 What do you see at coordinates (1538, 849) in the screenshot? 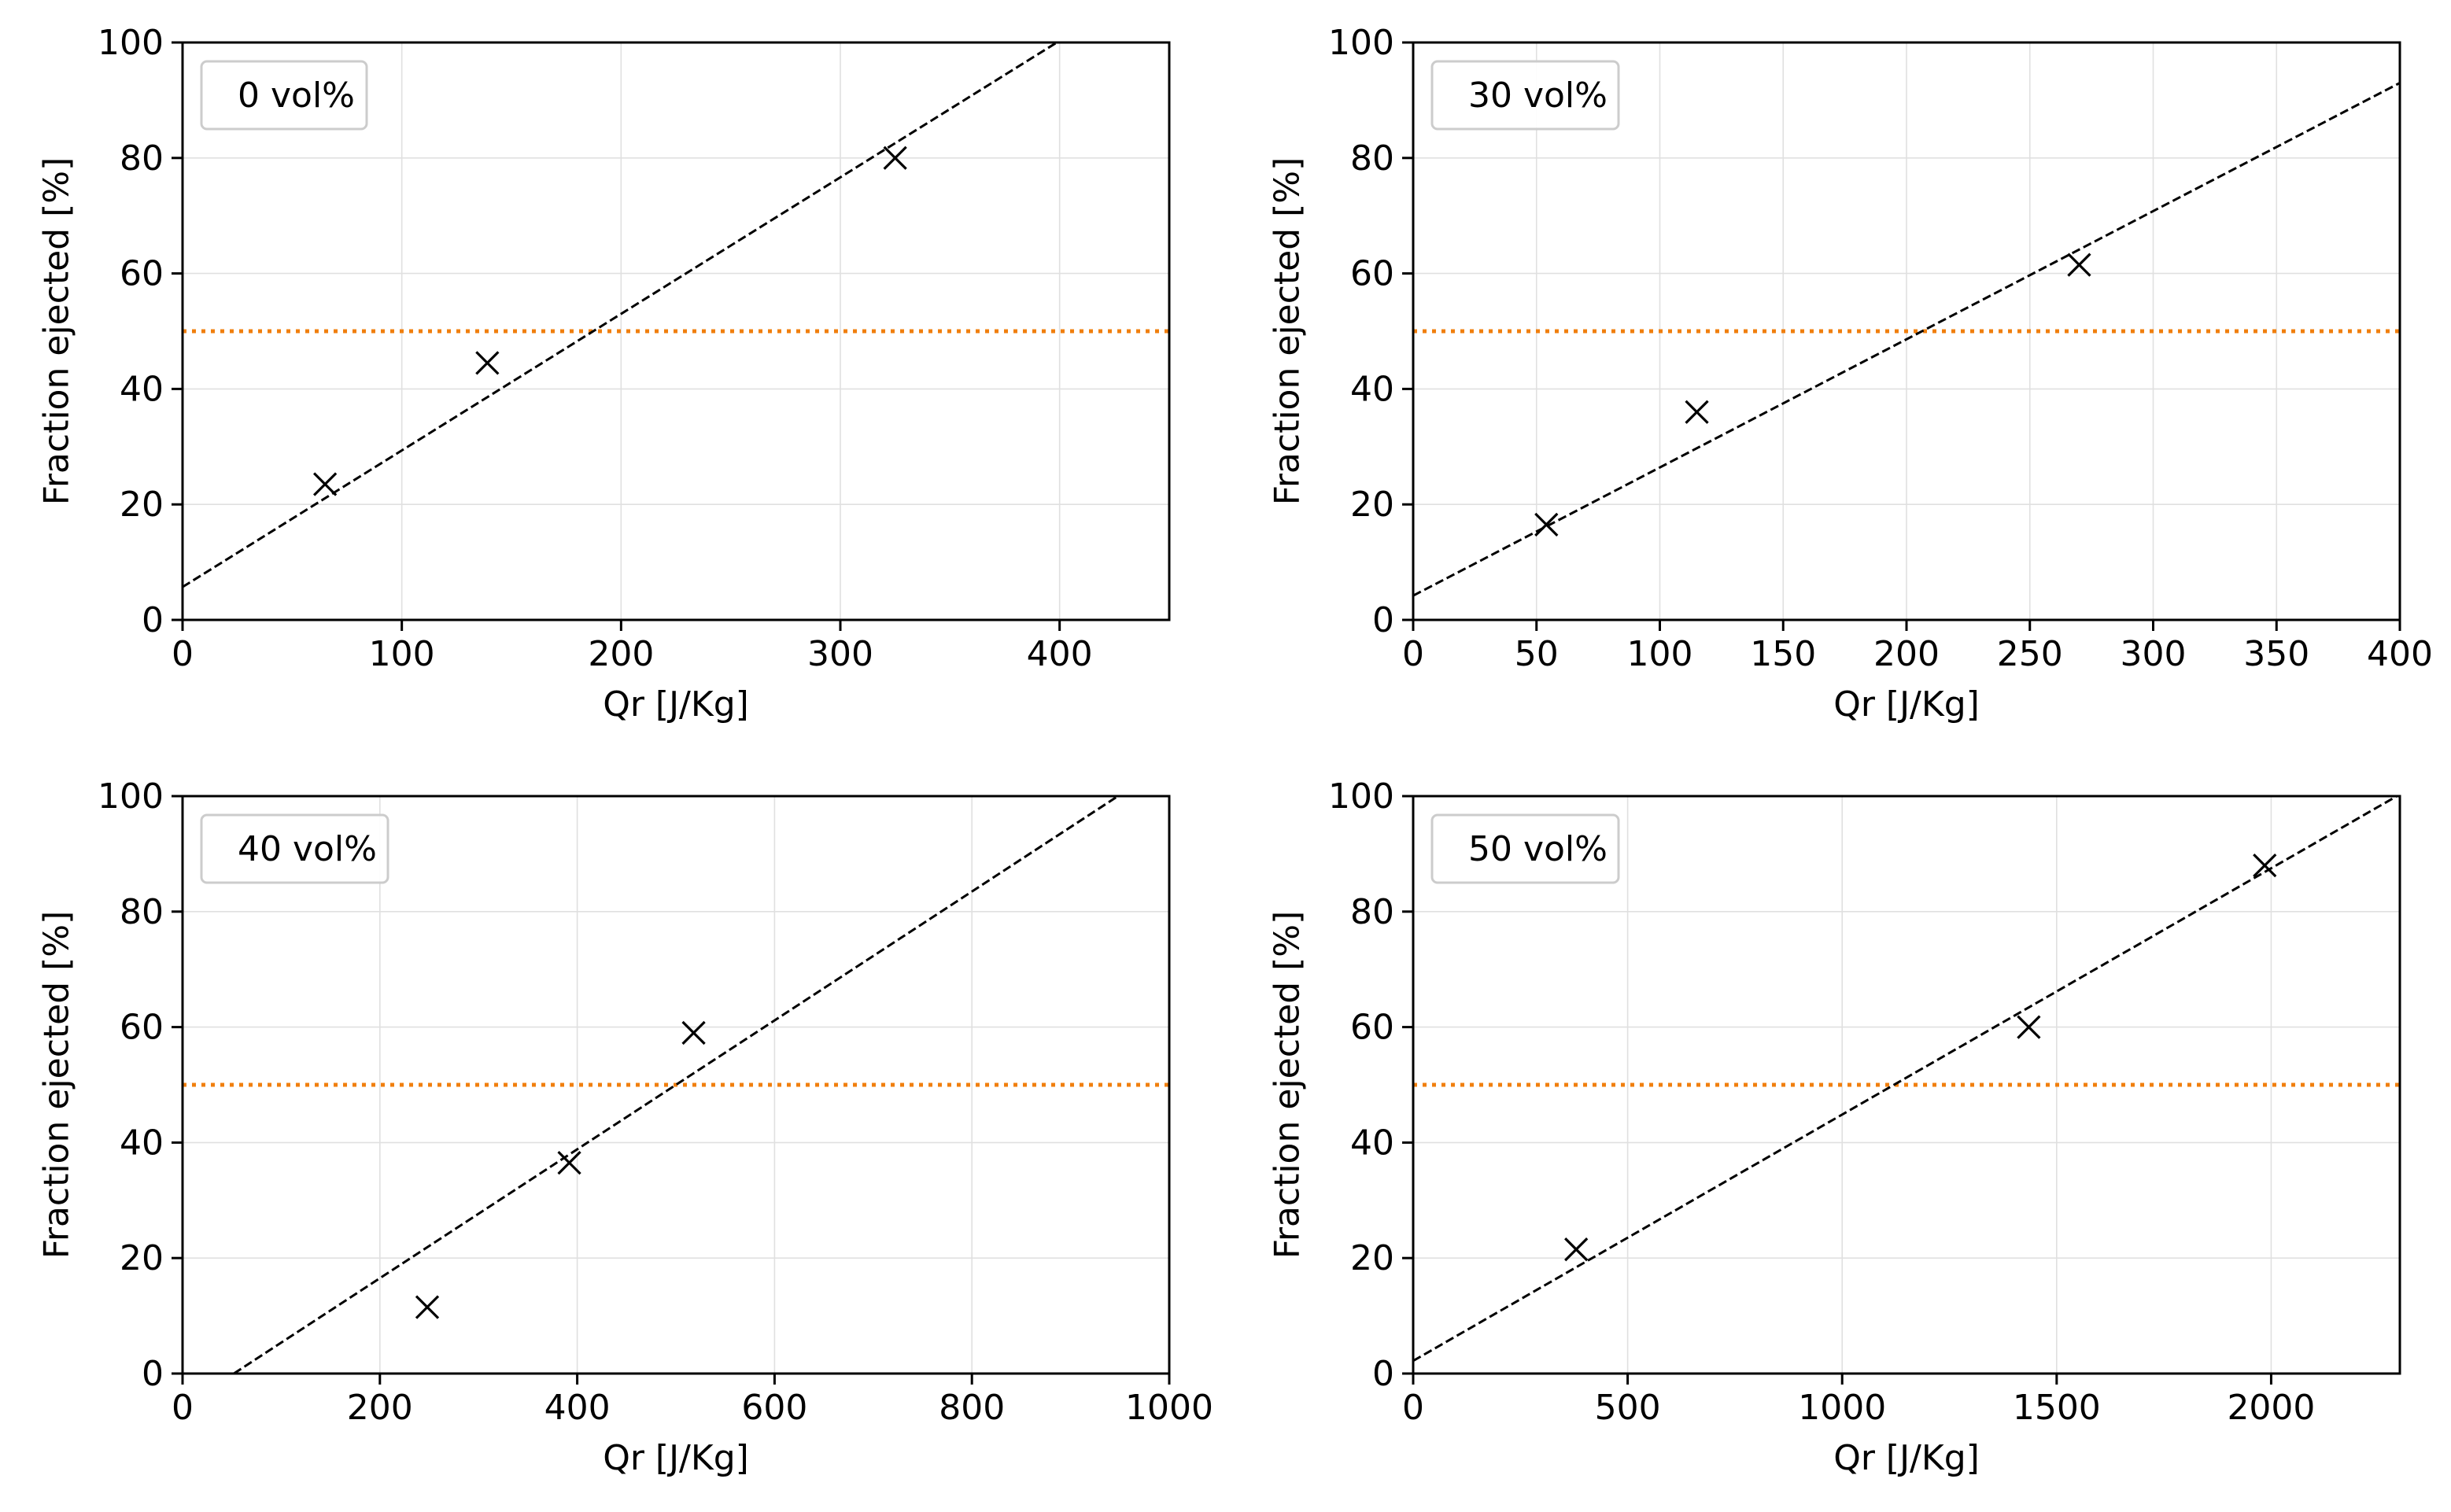
I see `legend-label: 50 vol%` at bounding box center [1538, 849].